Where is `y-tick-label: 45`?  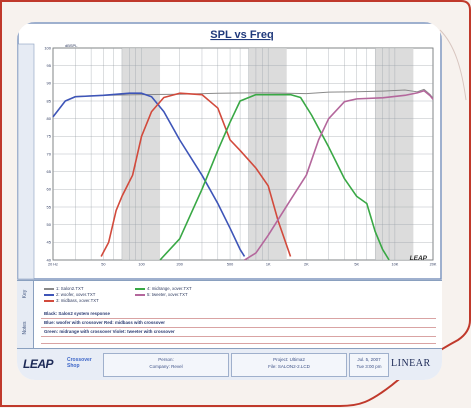 y-tick-label: 45 is located at coordinates (49, 242).